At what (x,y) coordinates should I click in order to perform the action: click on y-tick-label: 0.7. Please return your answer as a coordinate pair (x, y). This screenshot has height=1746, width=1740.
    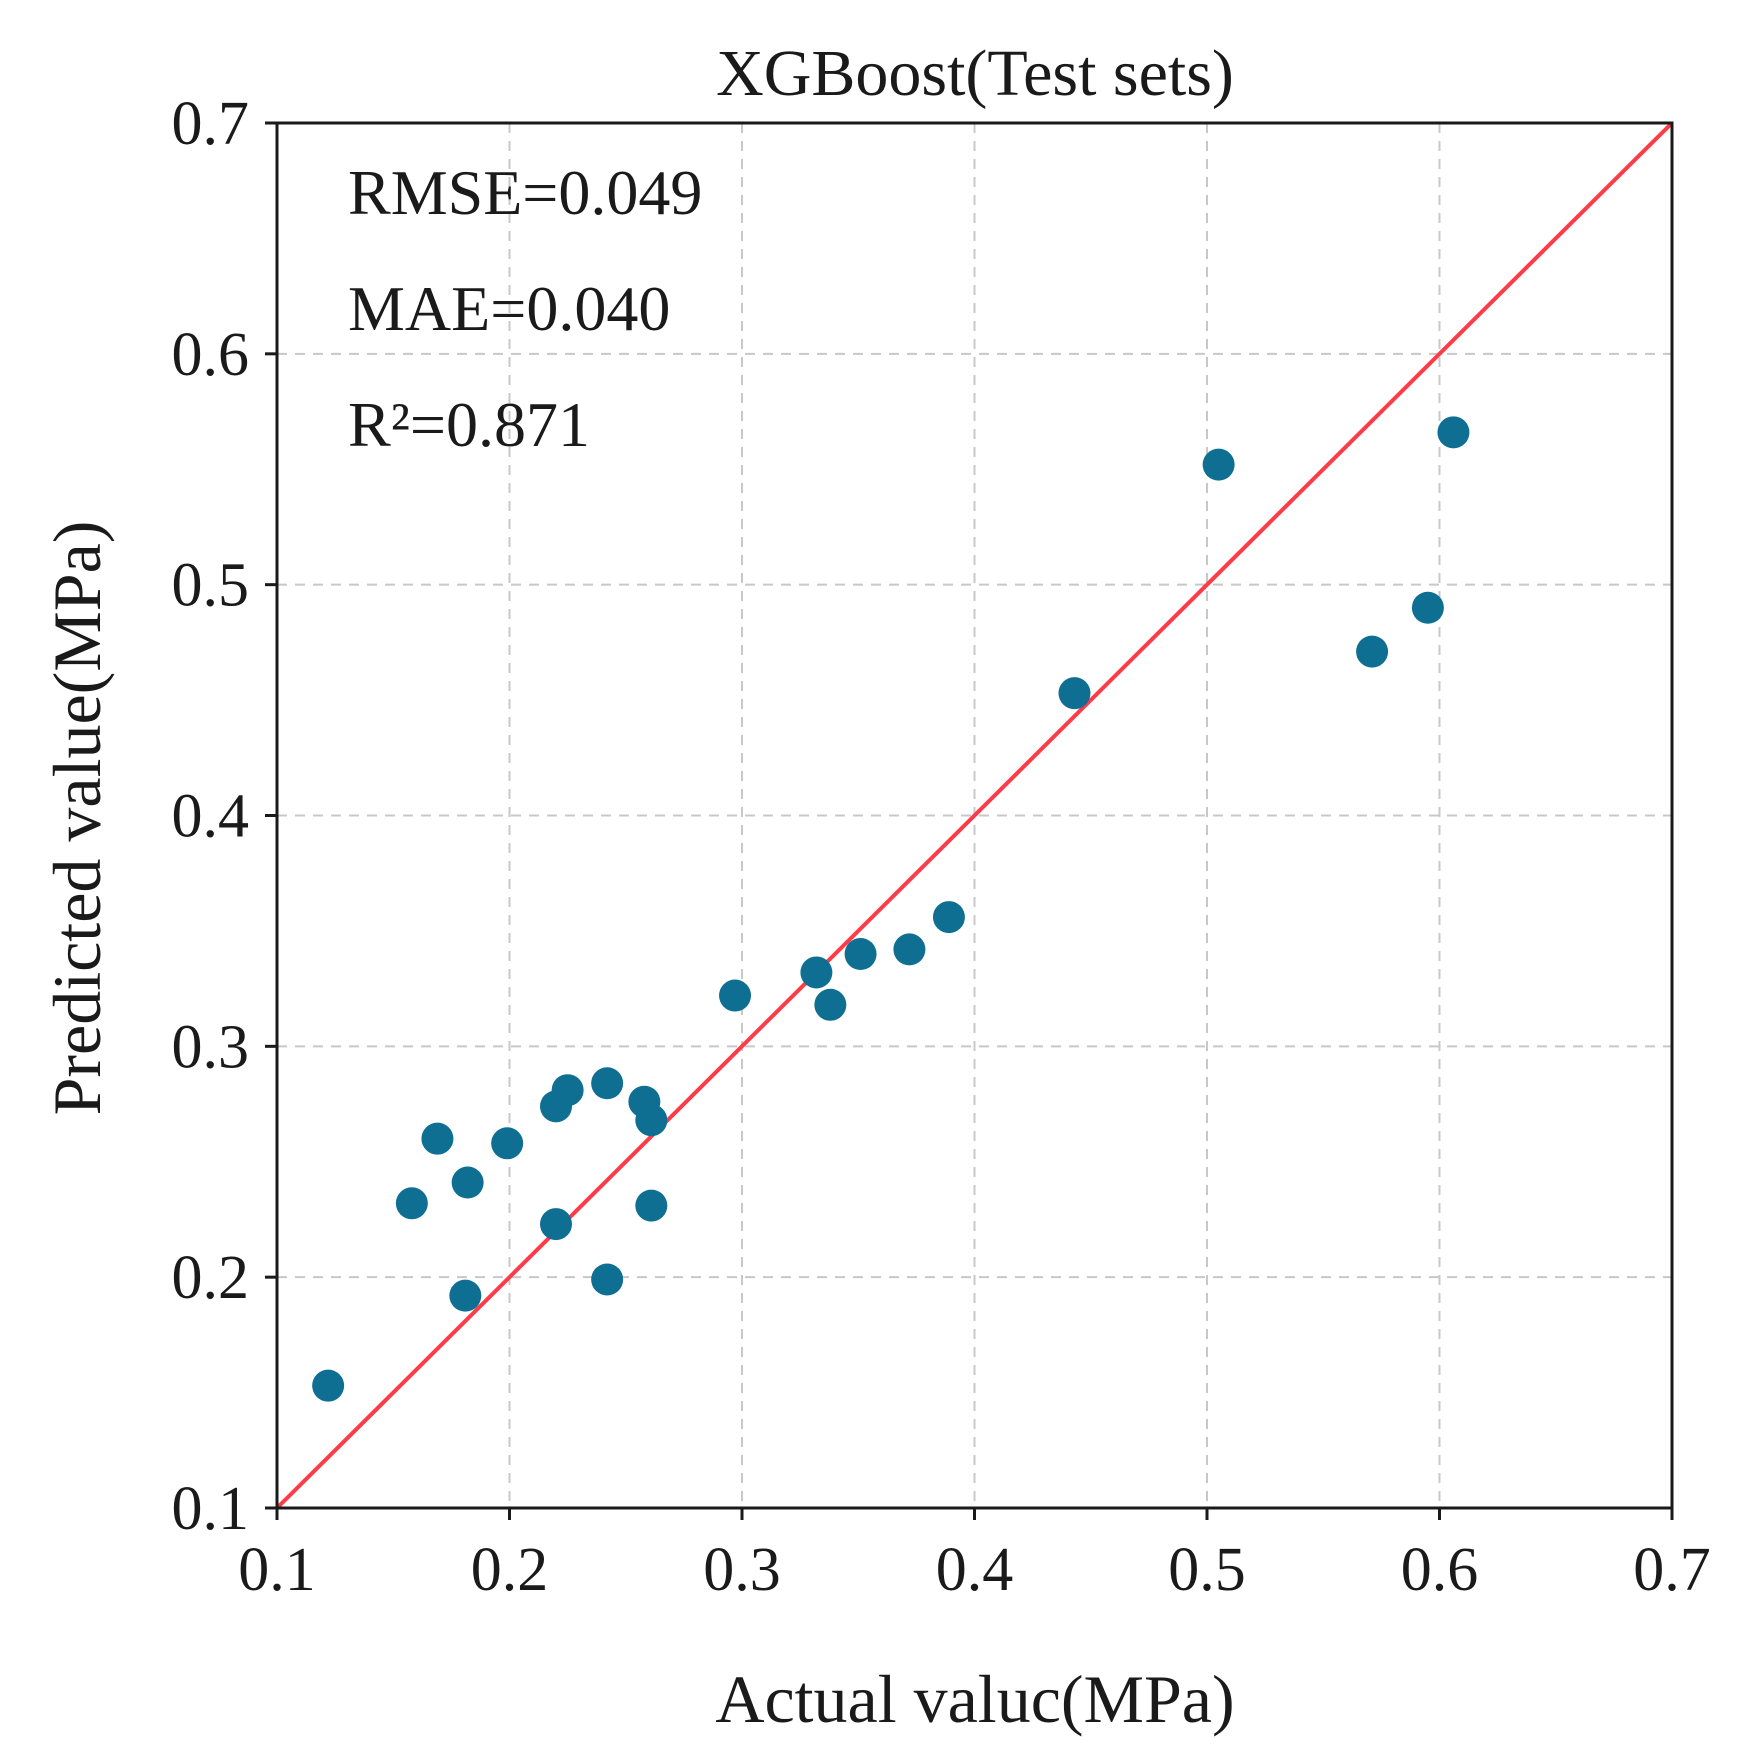
    Looking at the image, I should click on (211, 124).